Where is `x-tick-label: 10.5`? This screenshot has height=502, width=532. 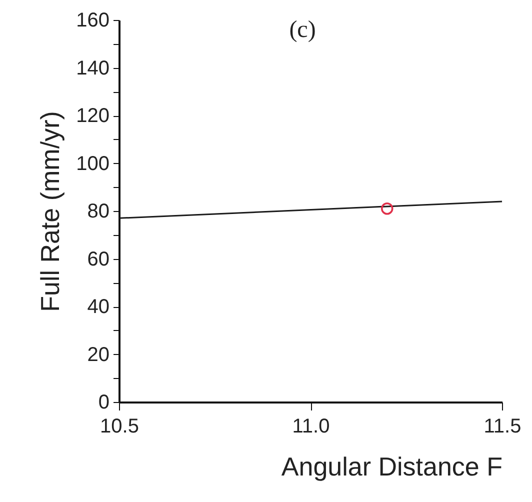 x-tick-label: 10.5 is located at coordinates (119, 427).